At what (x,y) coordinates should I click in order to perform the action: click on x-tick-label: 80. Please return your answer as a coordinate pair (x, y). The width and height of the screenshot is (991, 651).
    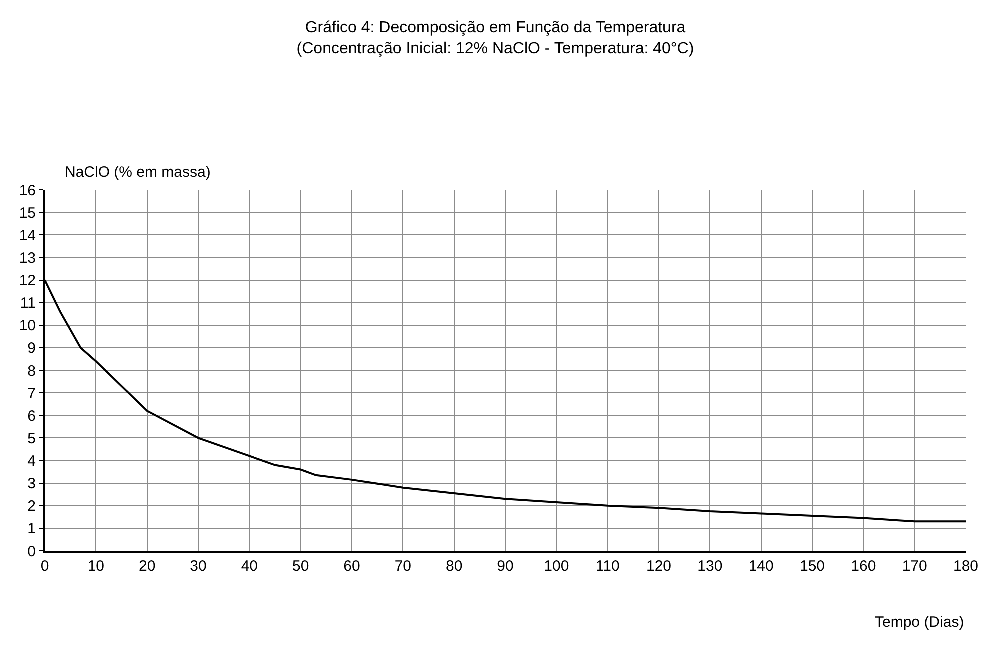
    Looking at the image, I should click on (454, 566).